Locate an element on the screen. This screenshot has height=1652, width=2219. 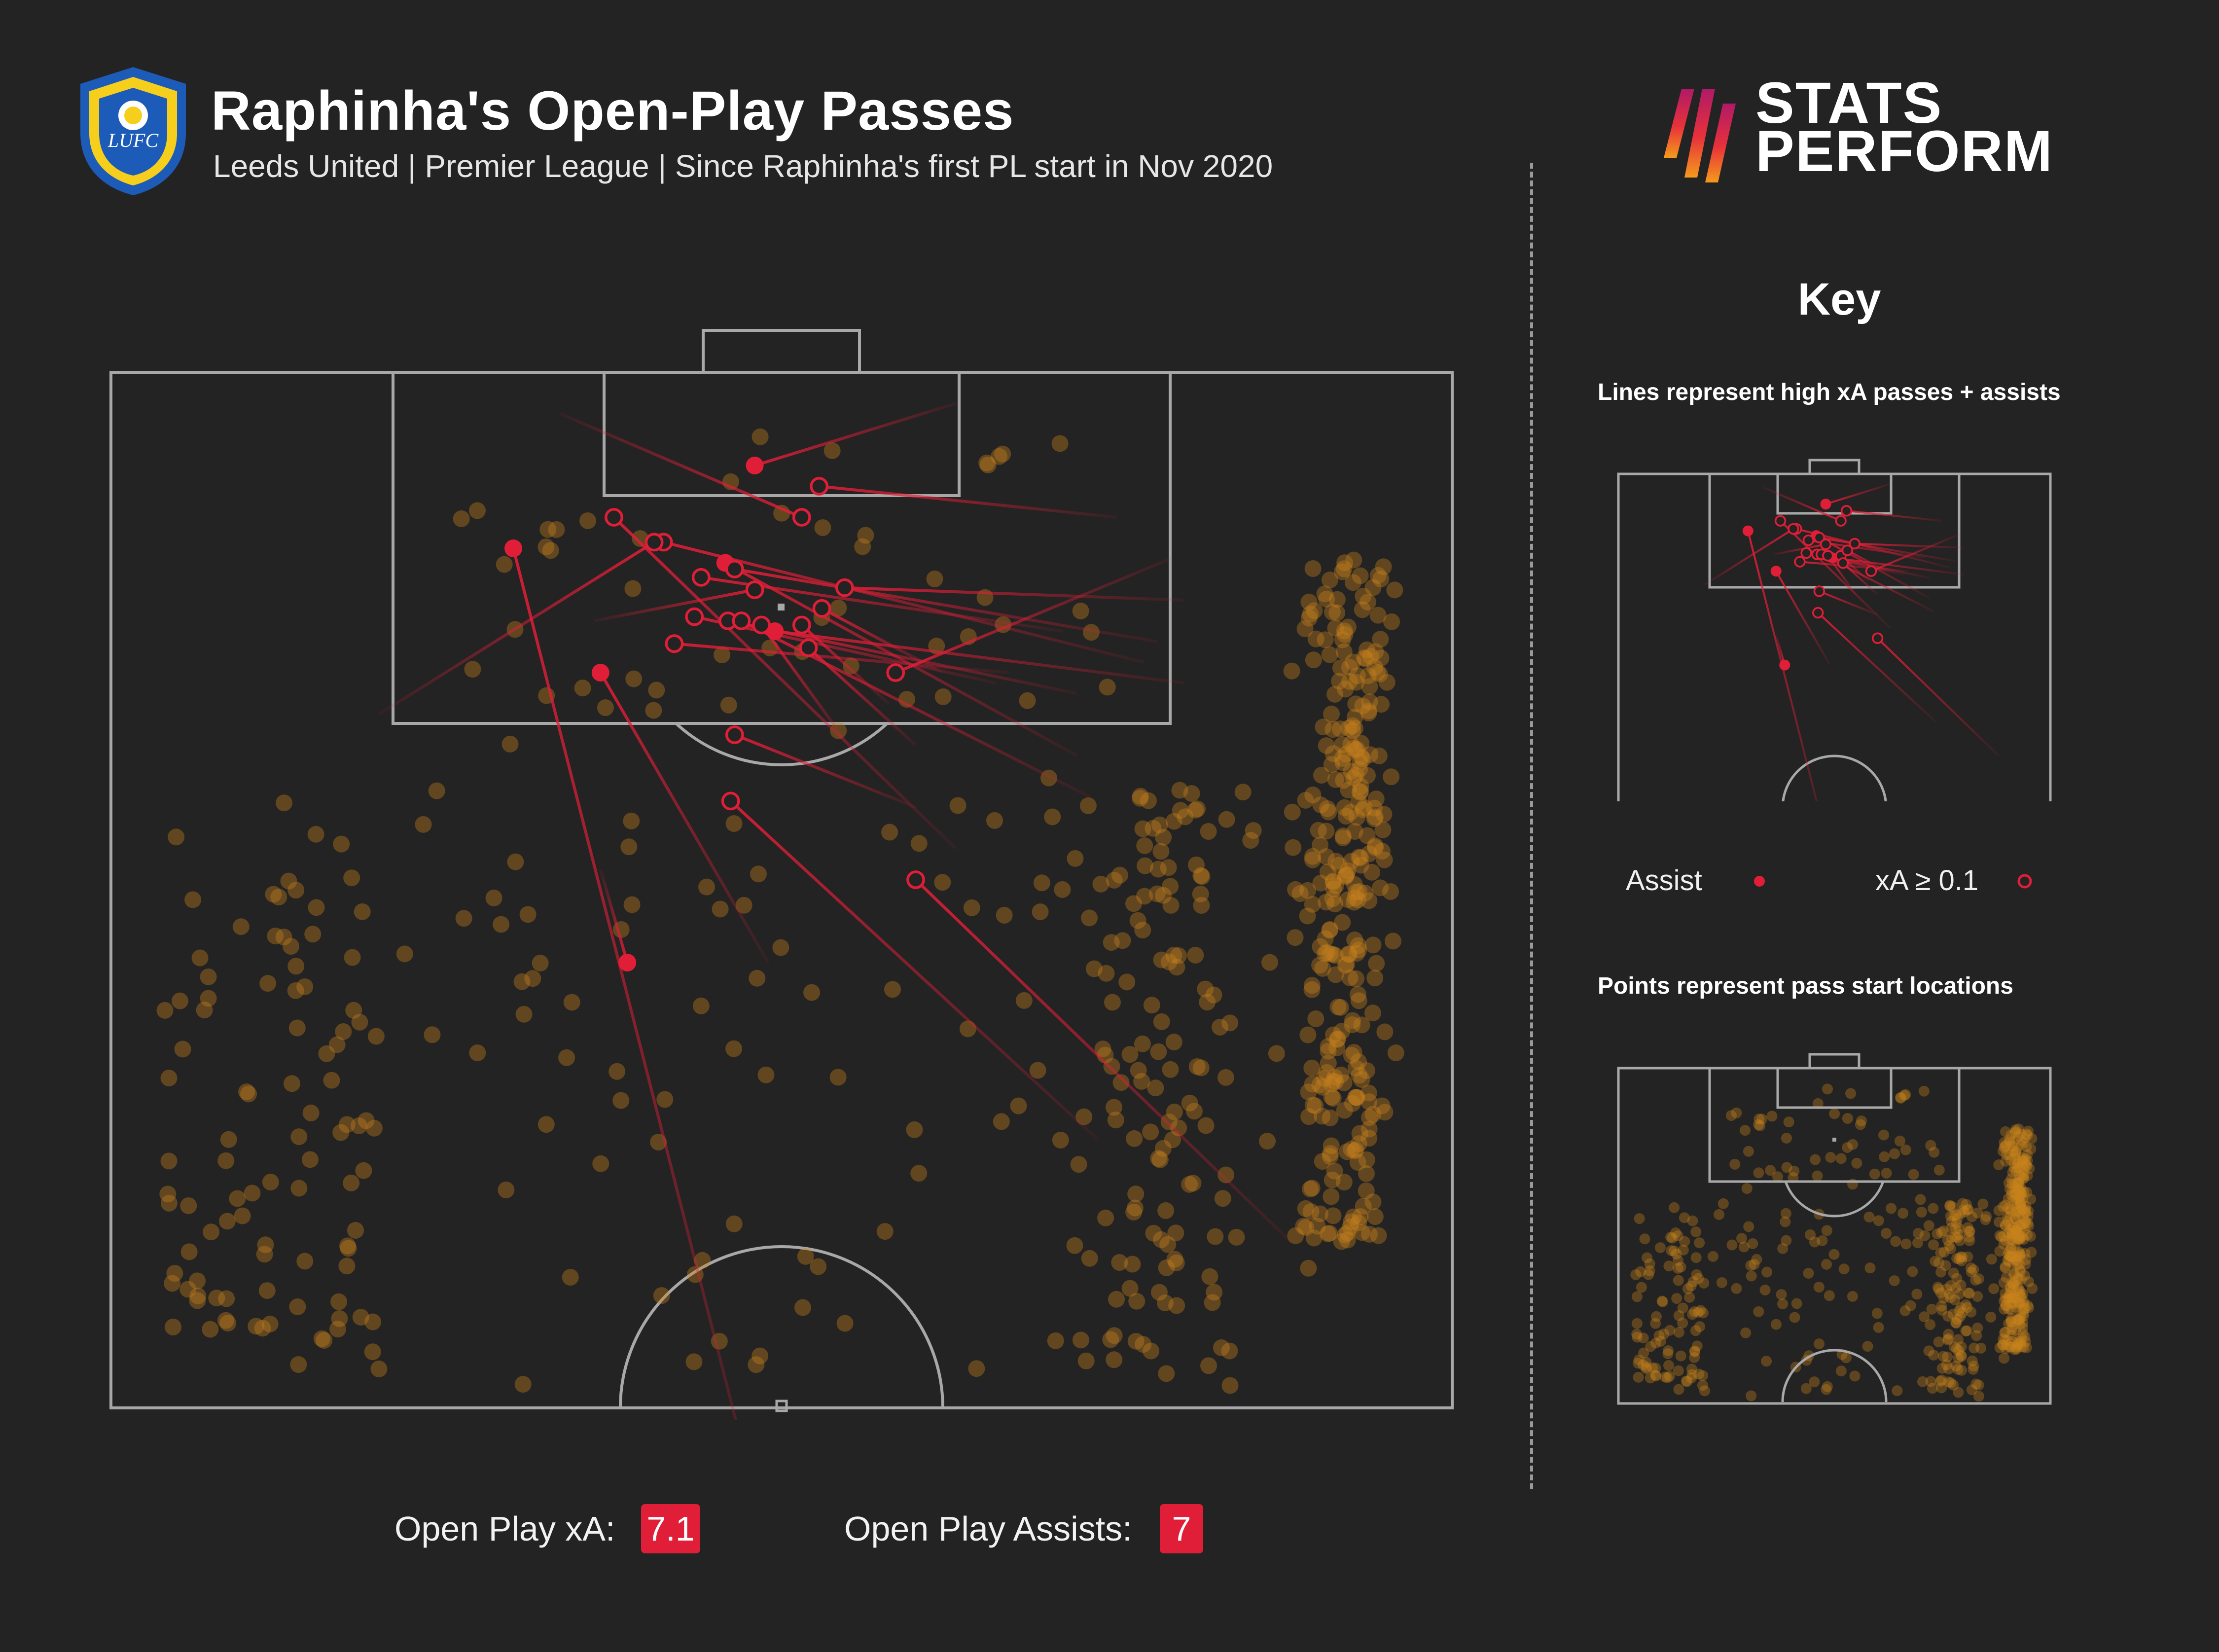
high-xa-pass-line is located at coordinates (968, 502).